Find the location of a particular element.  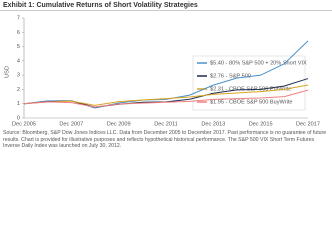

x-tick-label: Dec 2013 is located at coordinates (213, 124).